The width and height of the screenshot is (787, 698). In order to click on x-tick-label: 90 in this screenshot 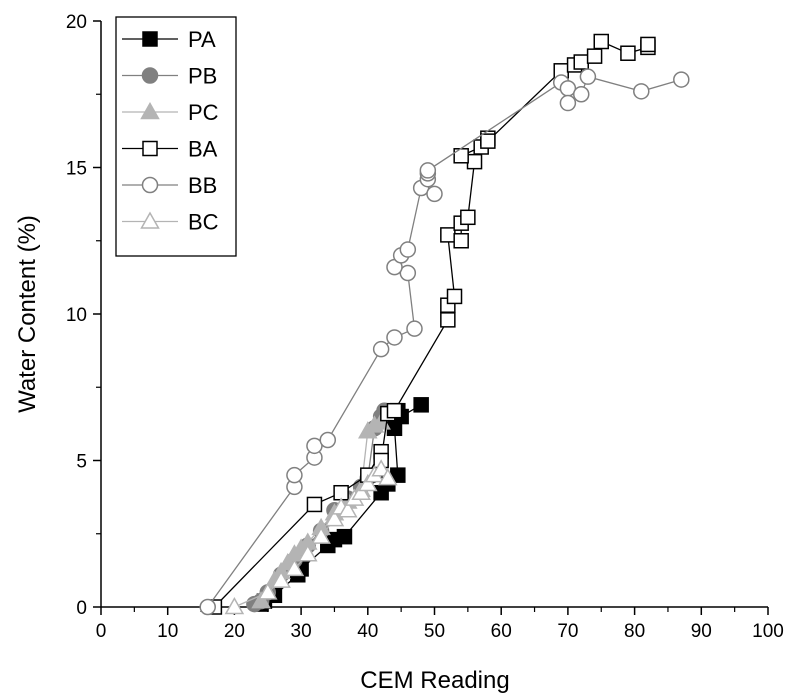, I will do `click(701, 631)`.